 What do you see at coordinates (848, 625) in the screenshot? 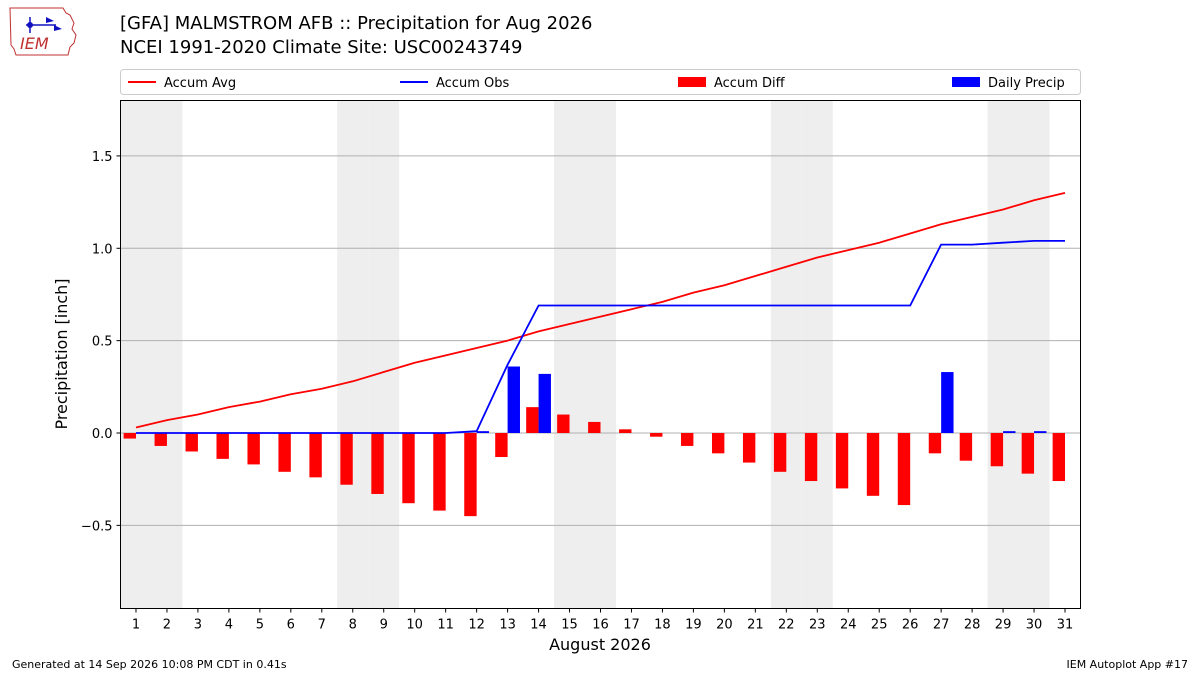
I see `x-tick-label: 24` at bounding box center [848, 625].